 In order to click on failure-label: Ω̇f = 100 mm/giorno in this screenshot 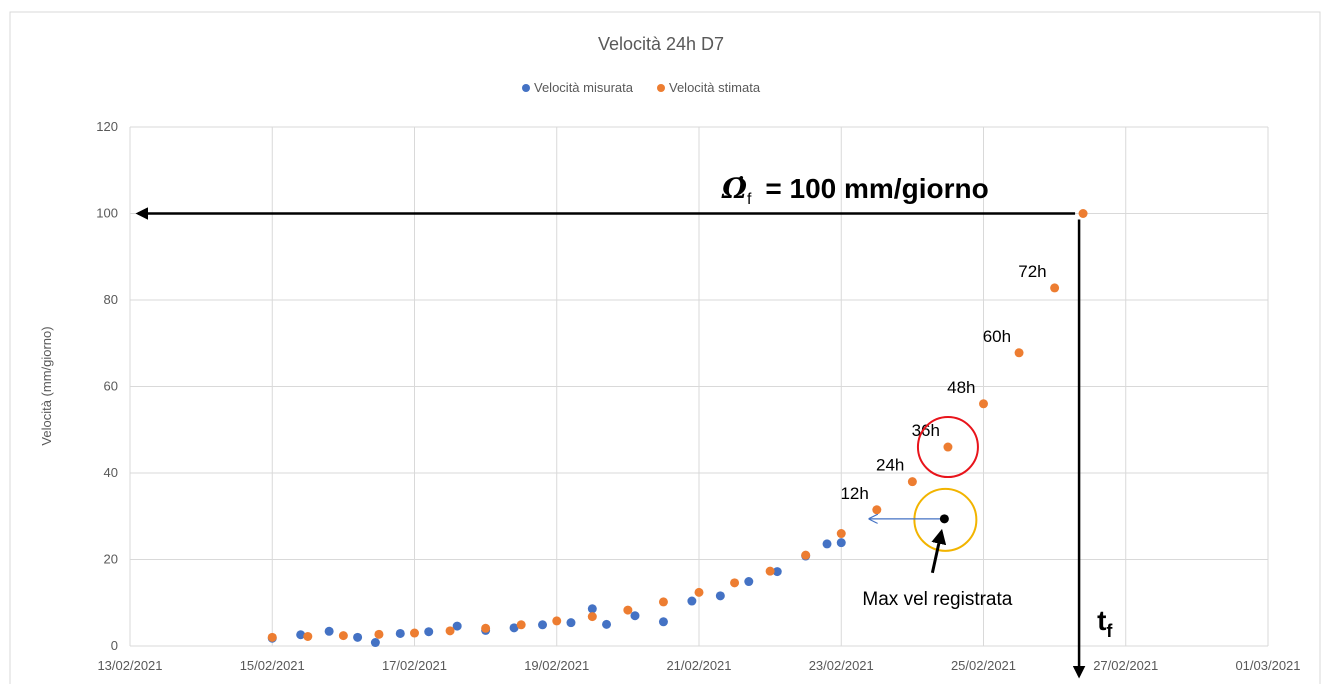, I will do `click(855, 190)`.